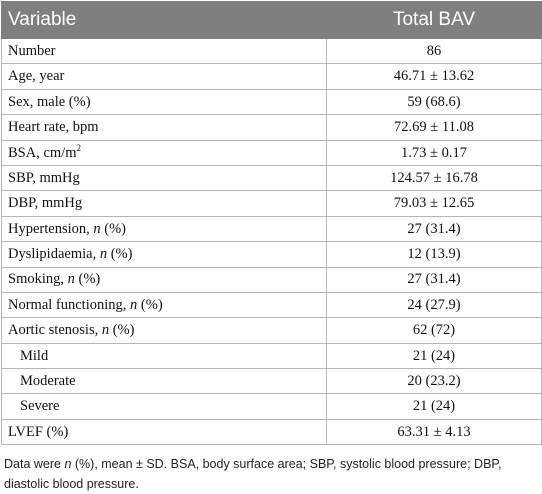  I want to click on row-label: Dyslipidaemia, n (%), so click(164, 254).